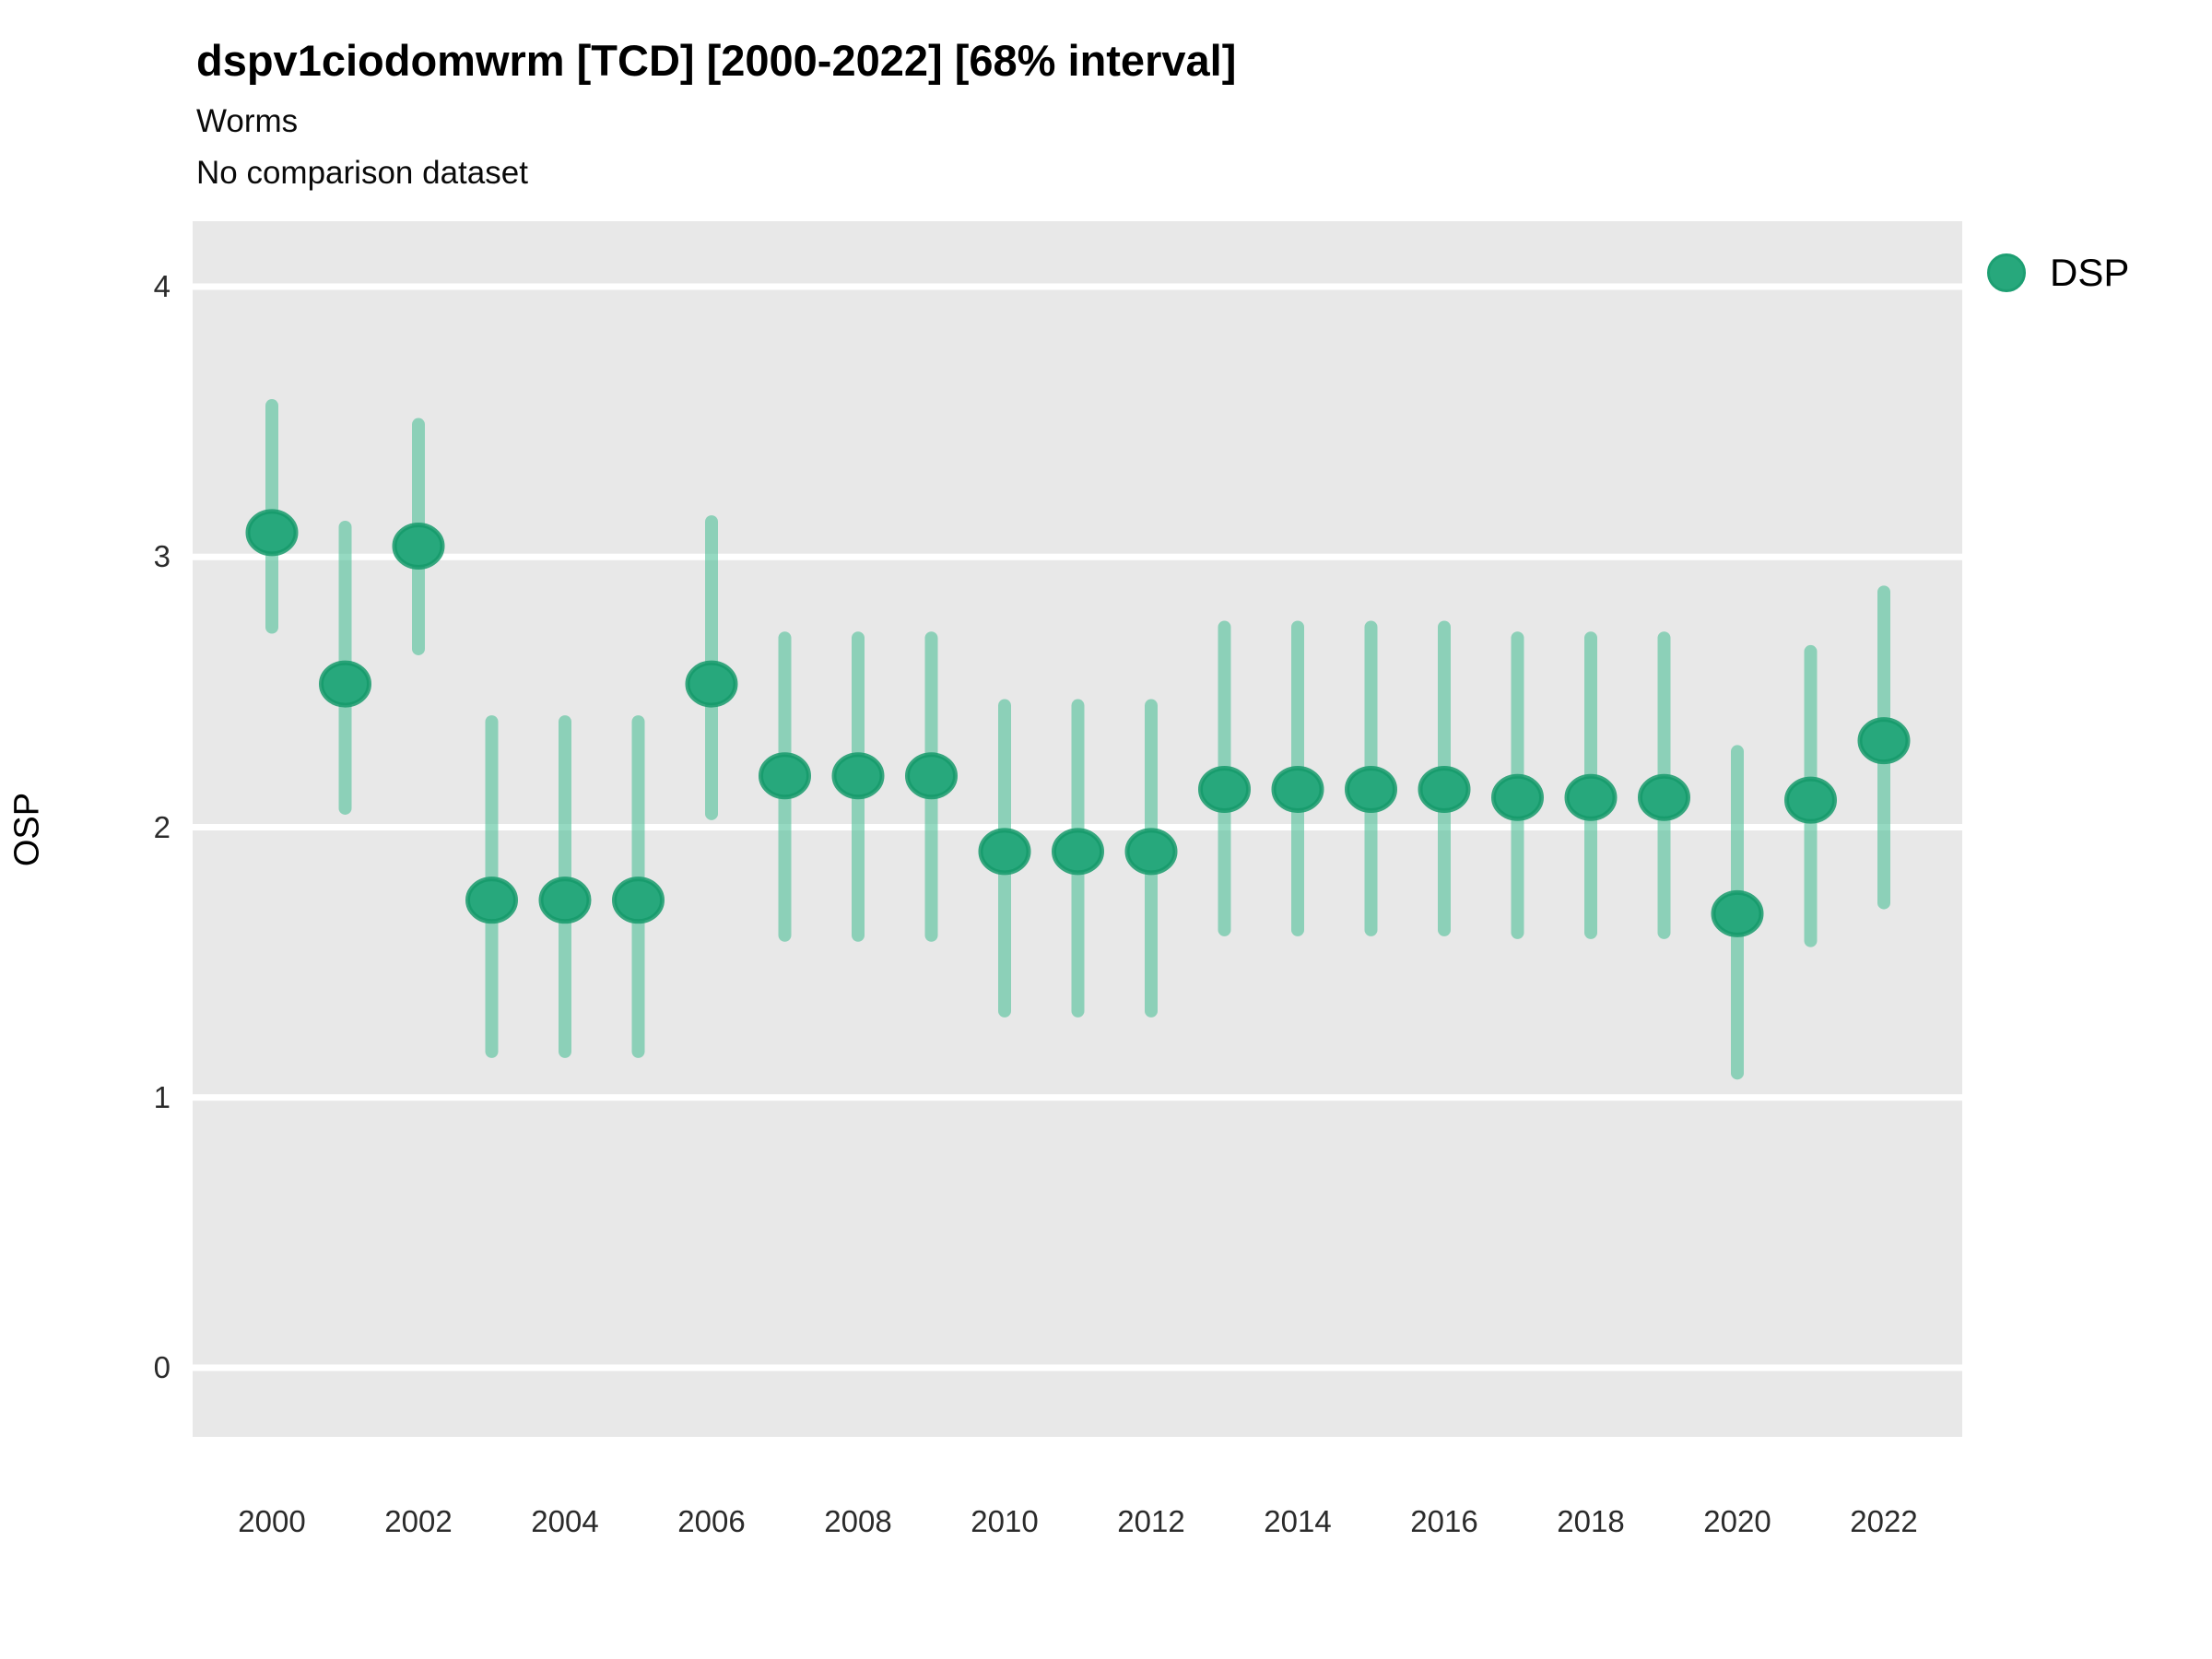  Describe the element at coordinates (1005, 1521) in the screenshot. I see `x-tick-label-2010: 2010` at that location.